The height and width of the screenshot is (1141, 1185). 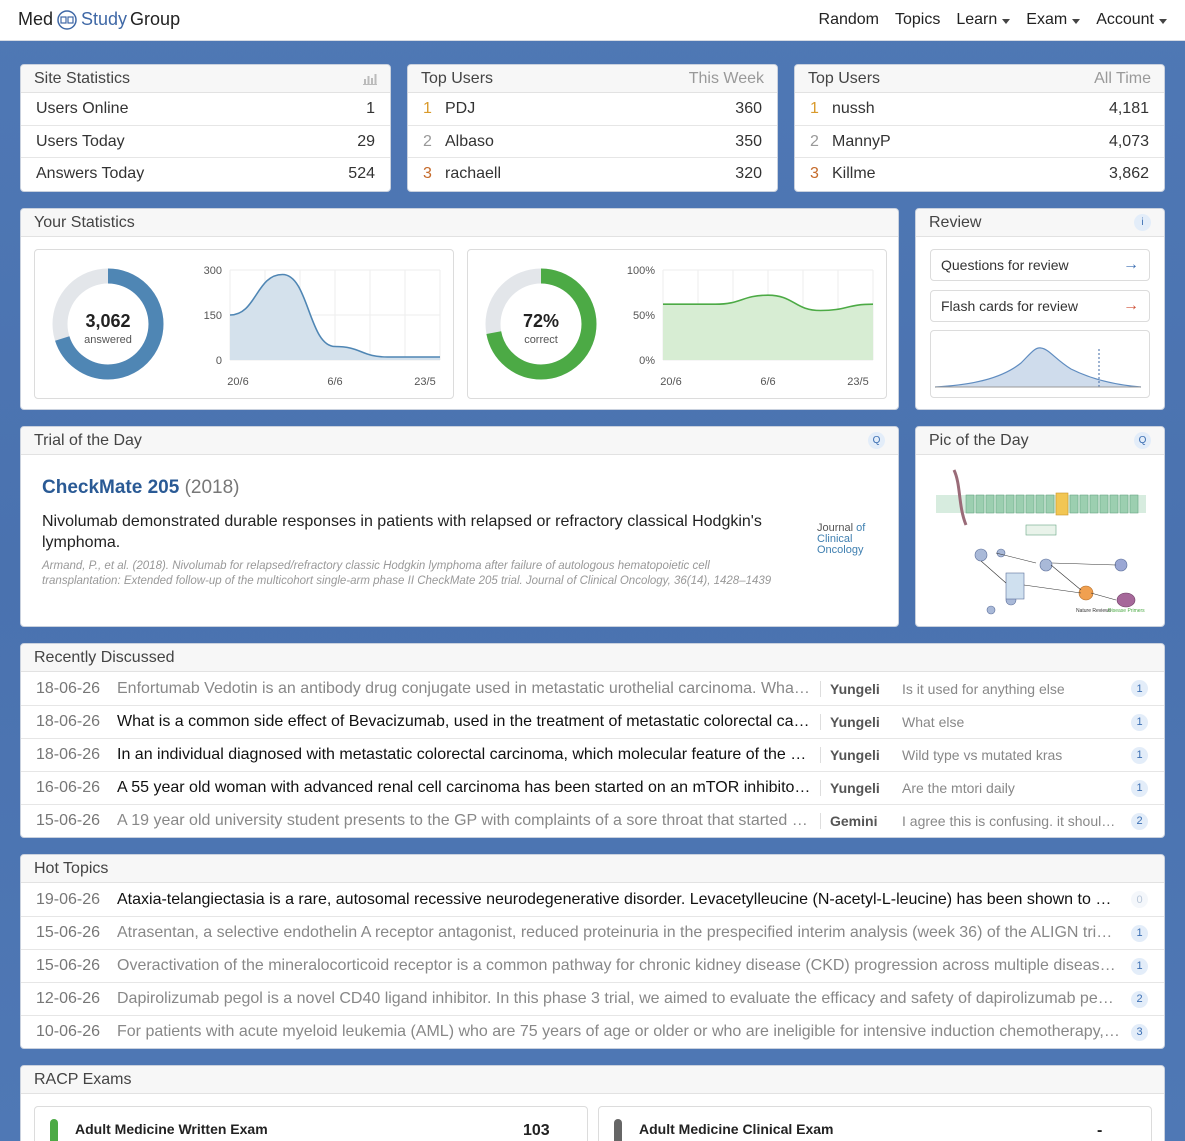 What do you see at coordinates (71, 868) in the screenshot?
I see `card-title: Hot Topics` at bounding box center [71, 868].